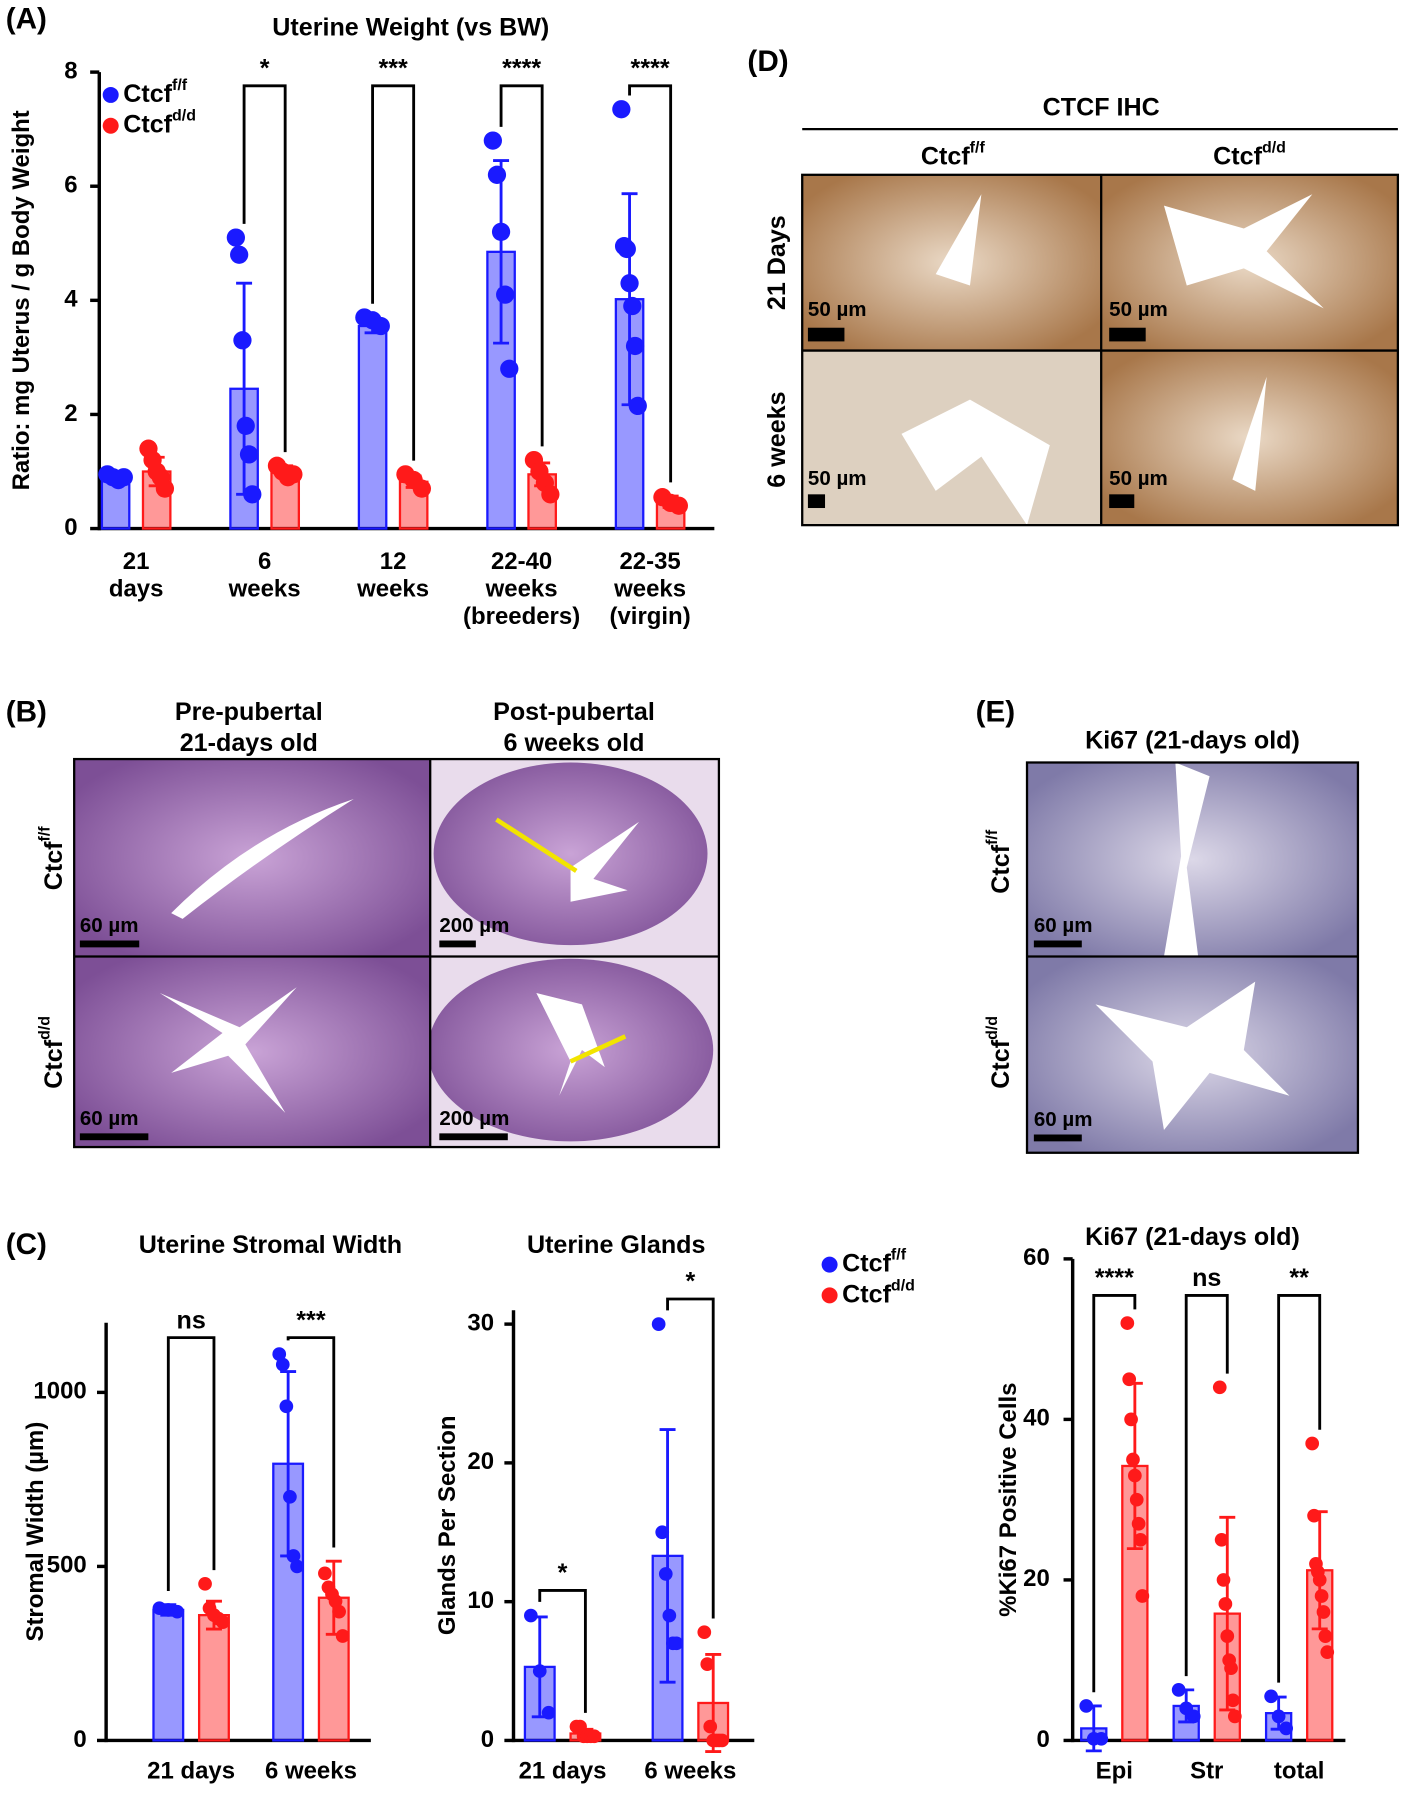  What do you see at coordinates (190, 1320) in the screenshot?
I see `significance-label: ns` at bounding box center [190, 1320].